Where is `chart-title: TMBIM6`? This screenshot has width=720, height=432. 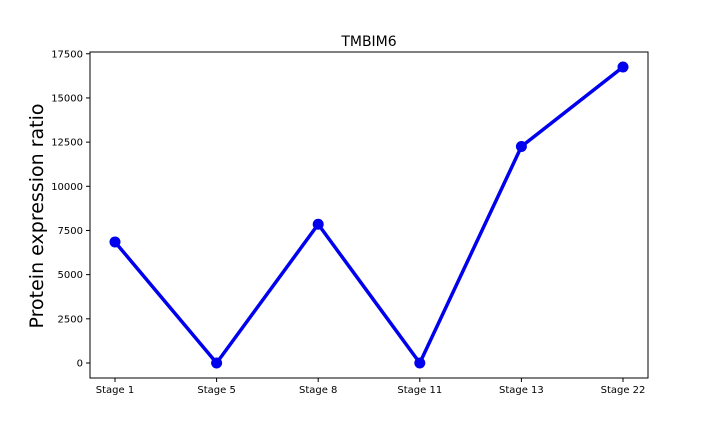
chart-title: TMBIM6 is located at coordinates (368, 42).